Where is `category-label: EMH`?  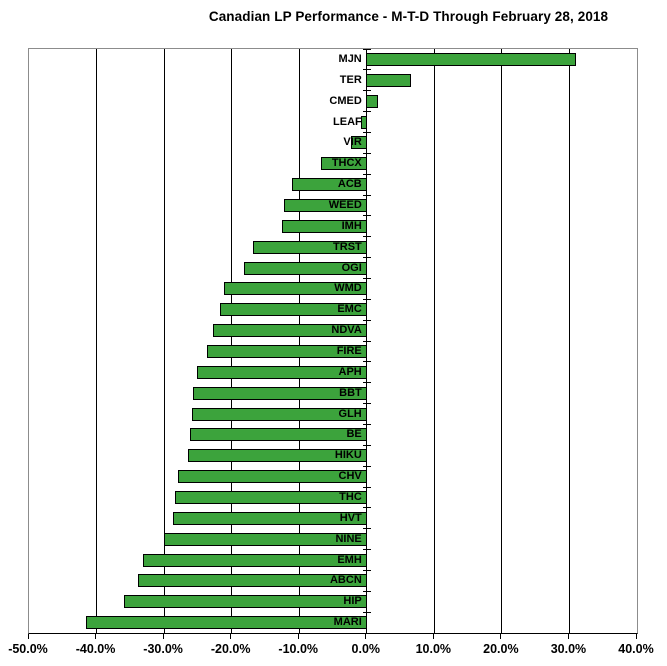
category-label: EMH is located at coordinates (349, 559).